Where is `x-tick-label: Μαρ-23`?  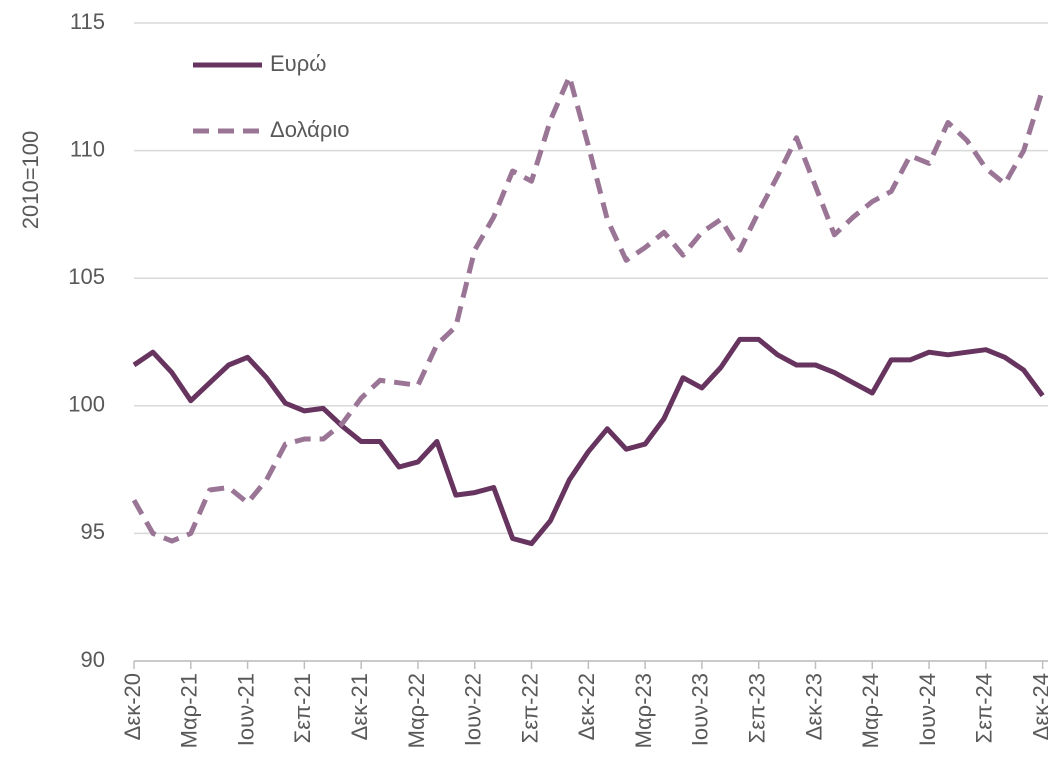 x-tick-label: Μαρ-23 is located at coordinates (643, 710).